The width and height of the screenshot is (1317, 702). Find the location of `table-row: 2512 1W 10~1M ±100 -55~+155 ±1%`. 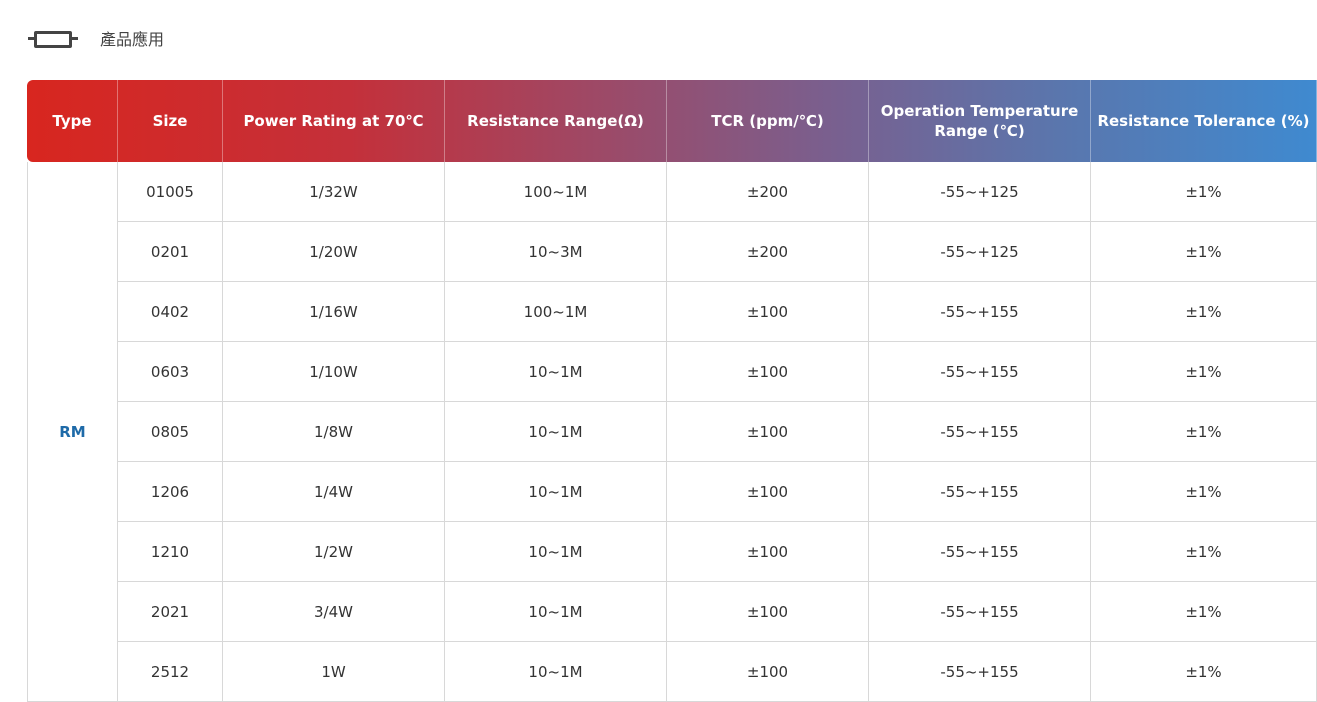

table-row: 2512 1W 10~1M ±100 -55~+155 ±1% is located at coordinates (672, 672).